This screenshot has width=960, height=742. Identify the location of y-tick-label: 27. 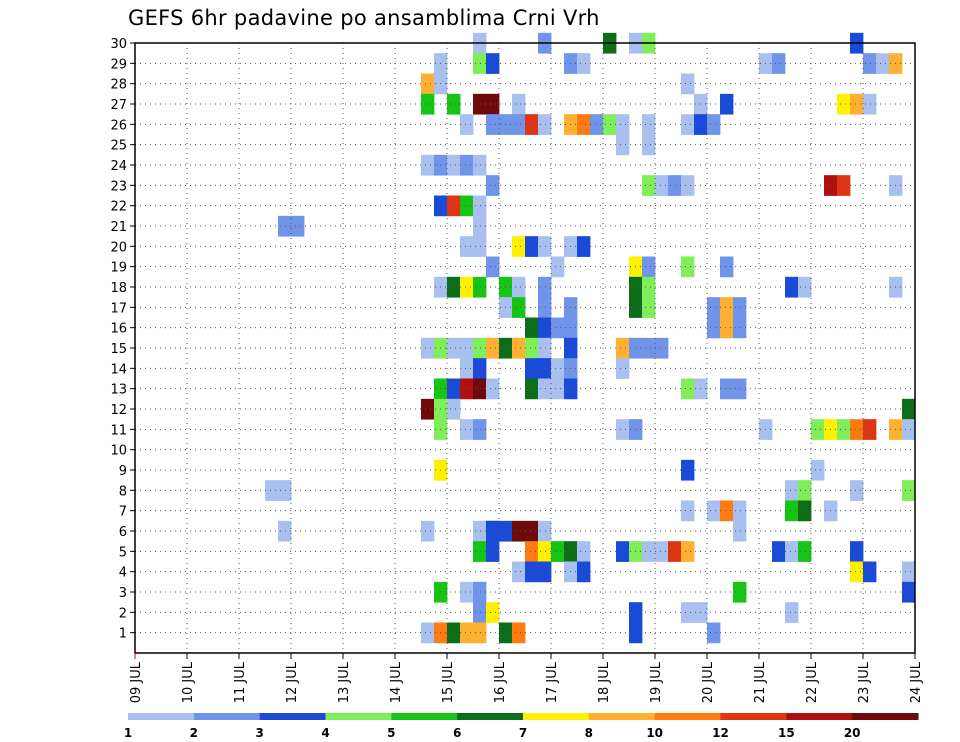
(118, 105).